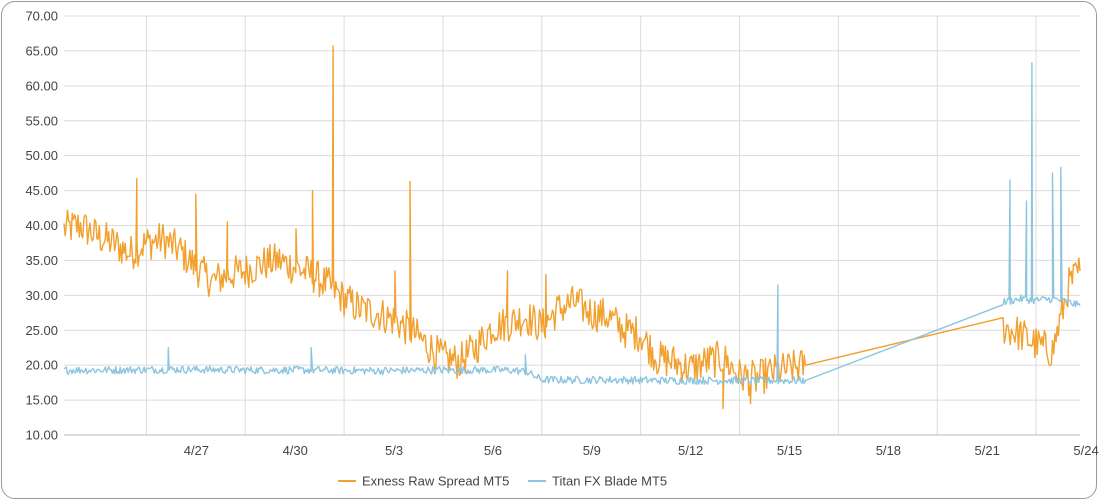 The height and width of the screenshot is (502, 1100). What do you see at coordinates (609, 481) in the screenshot?
I see `legend-label: Titan FX Blade MT5` at bounding box center [609, 481].